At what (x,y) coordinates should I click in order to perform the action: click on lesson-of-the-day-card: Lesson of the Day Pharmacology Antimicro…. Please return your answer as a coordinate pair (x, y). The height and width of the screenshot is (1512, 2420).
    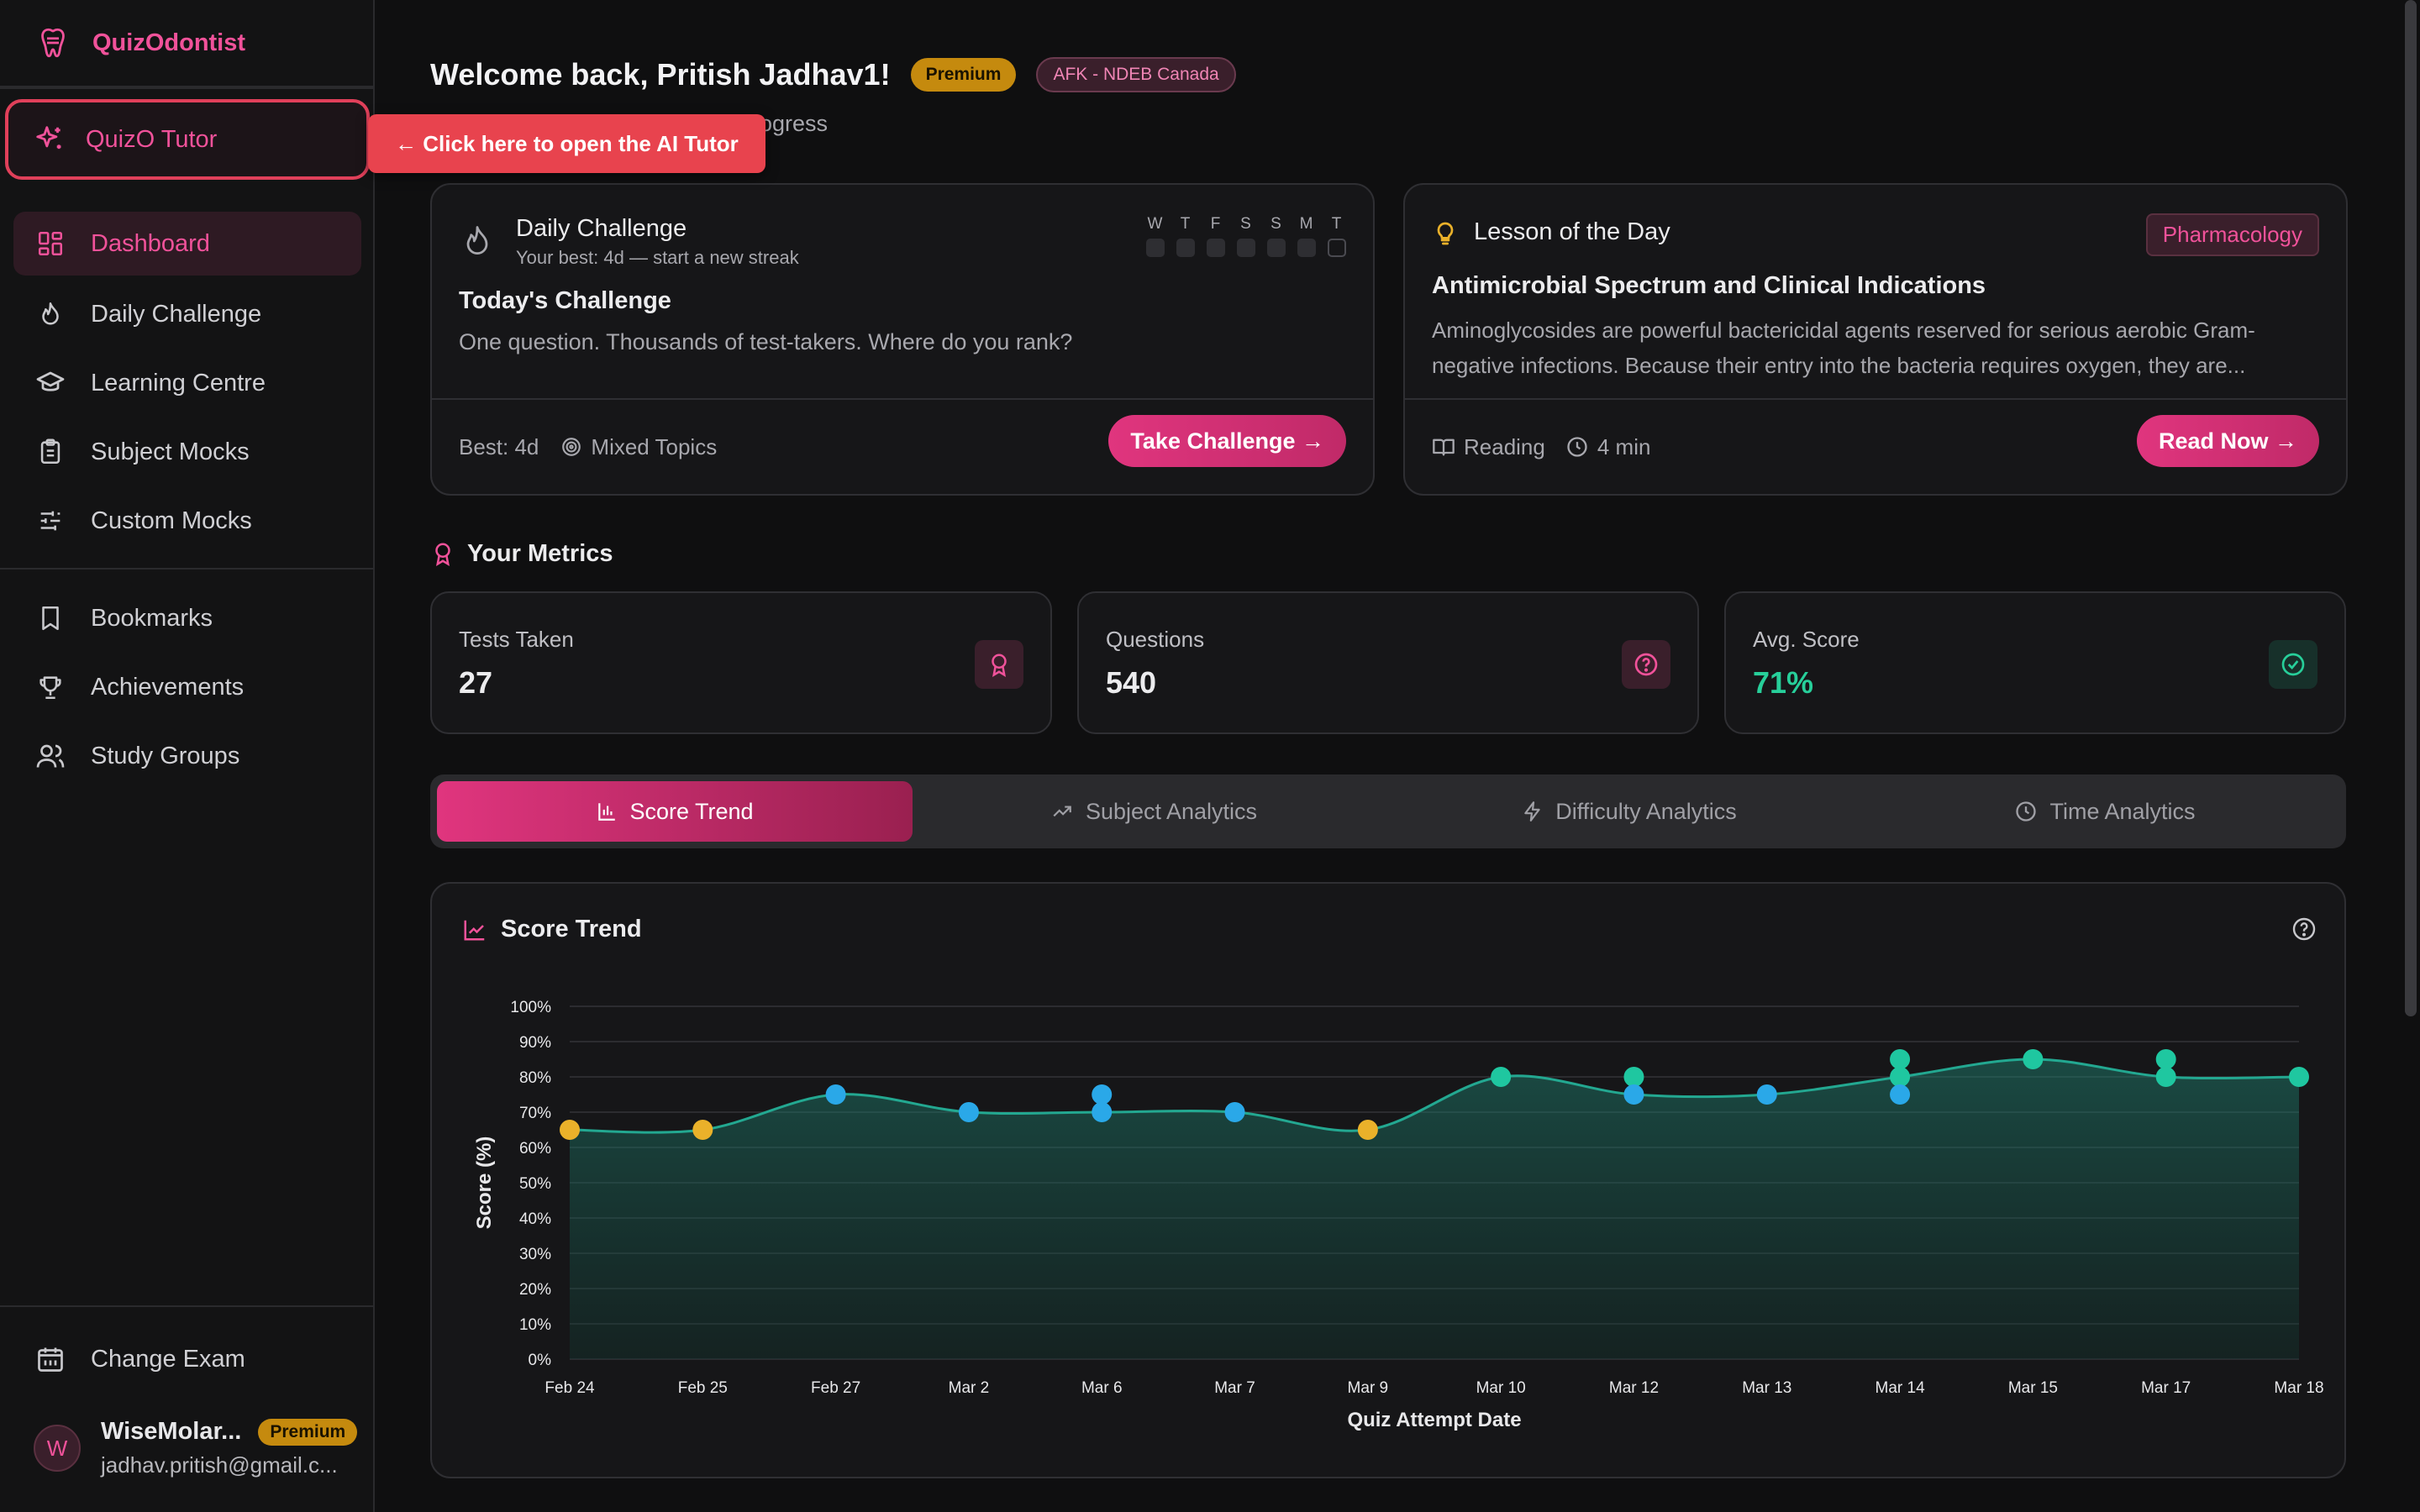
    Looking at the image, I should click on (1875, 339).